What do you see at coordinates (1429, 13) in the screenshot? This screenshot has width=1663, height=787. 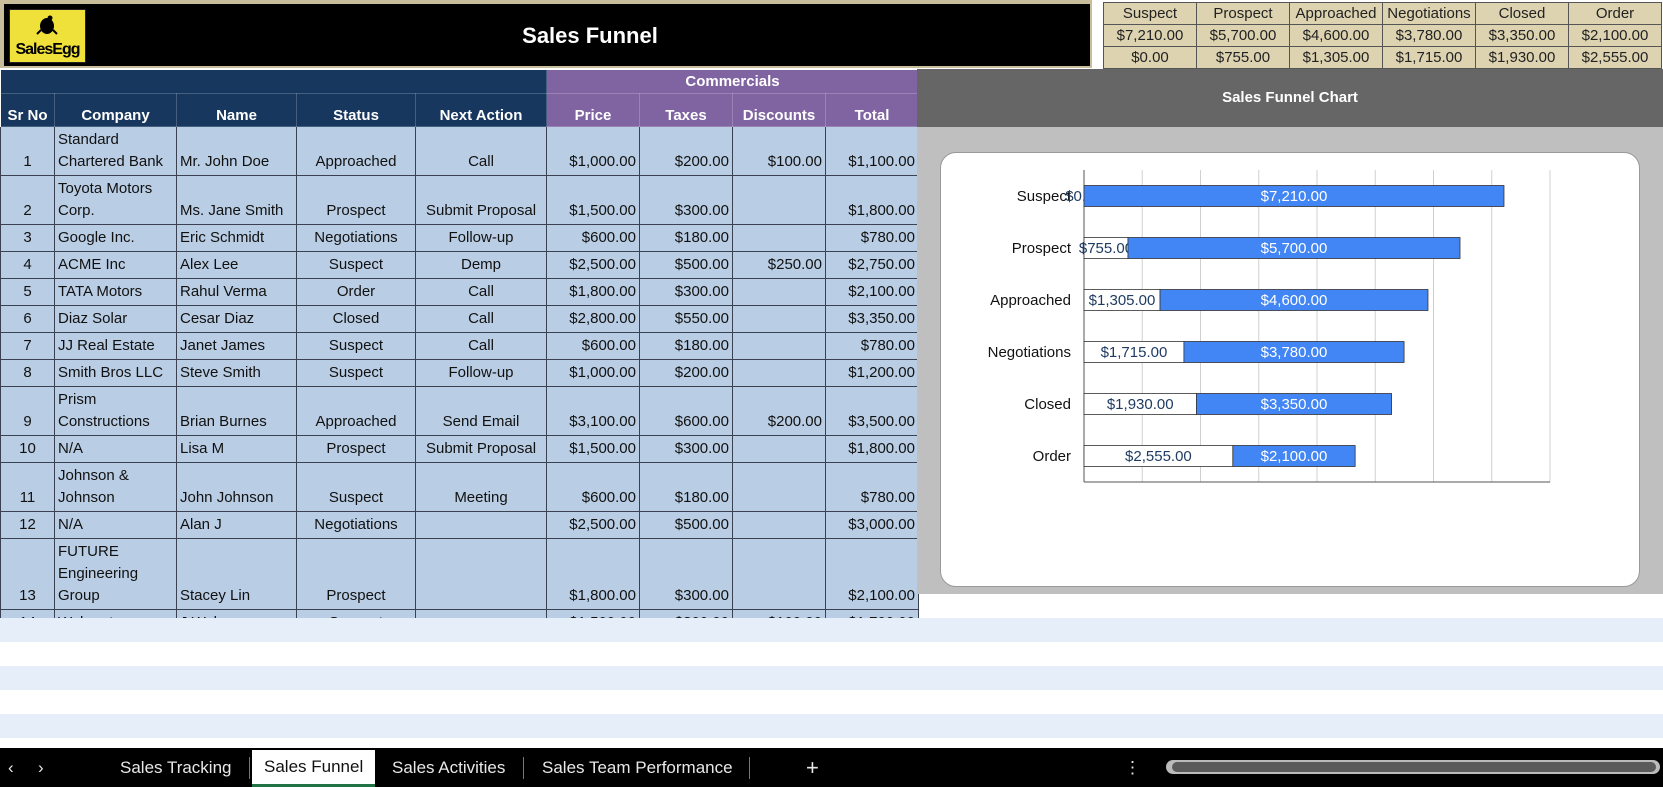 I see `summary-cell: Negotiations` at bounding box center [1429, 13].